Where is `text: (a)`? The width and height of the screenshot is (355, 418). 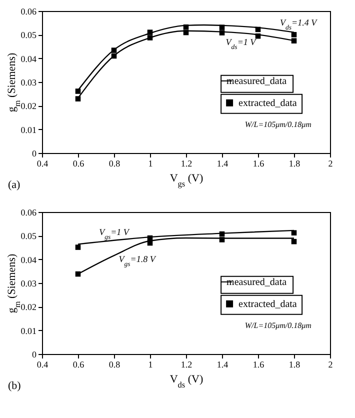
text: (a) is located at coordinates (14, 185).